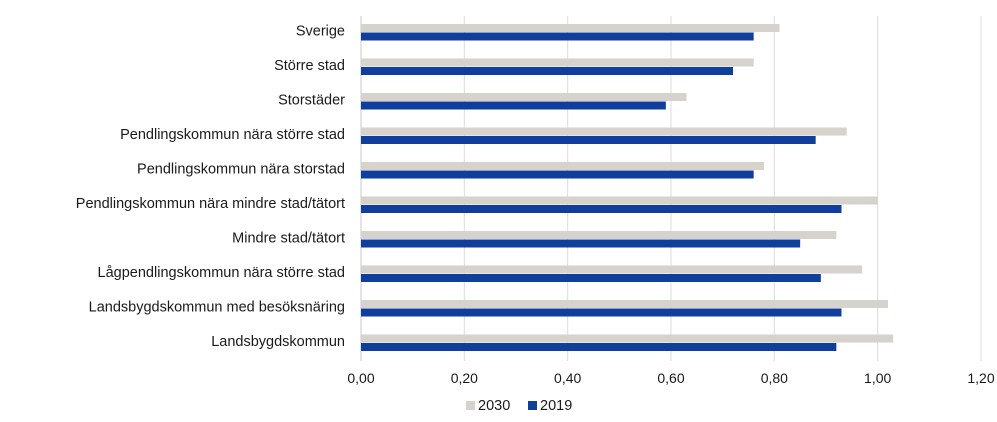  I want to click on legend-label: 2019, so click(556, 406).